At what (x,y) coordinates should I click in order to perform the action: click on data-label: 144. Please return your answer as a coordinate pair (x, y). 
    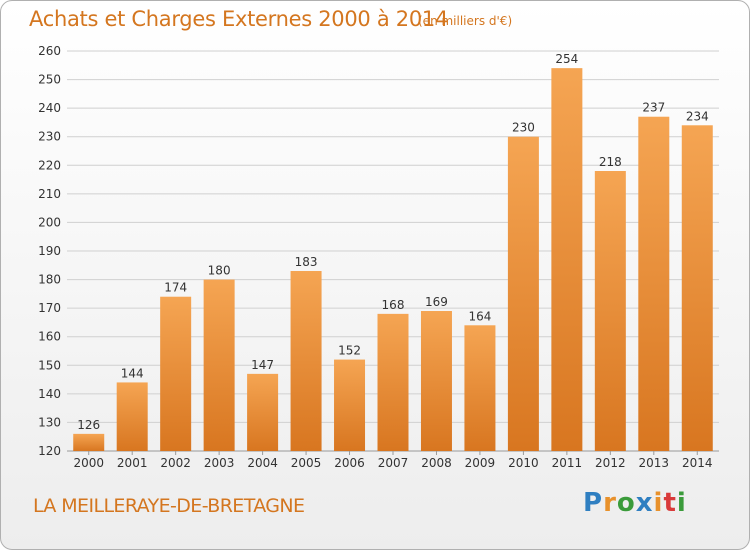
    Looking at the image, I should click on (132, 373).